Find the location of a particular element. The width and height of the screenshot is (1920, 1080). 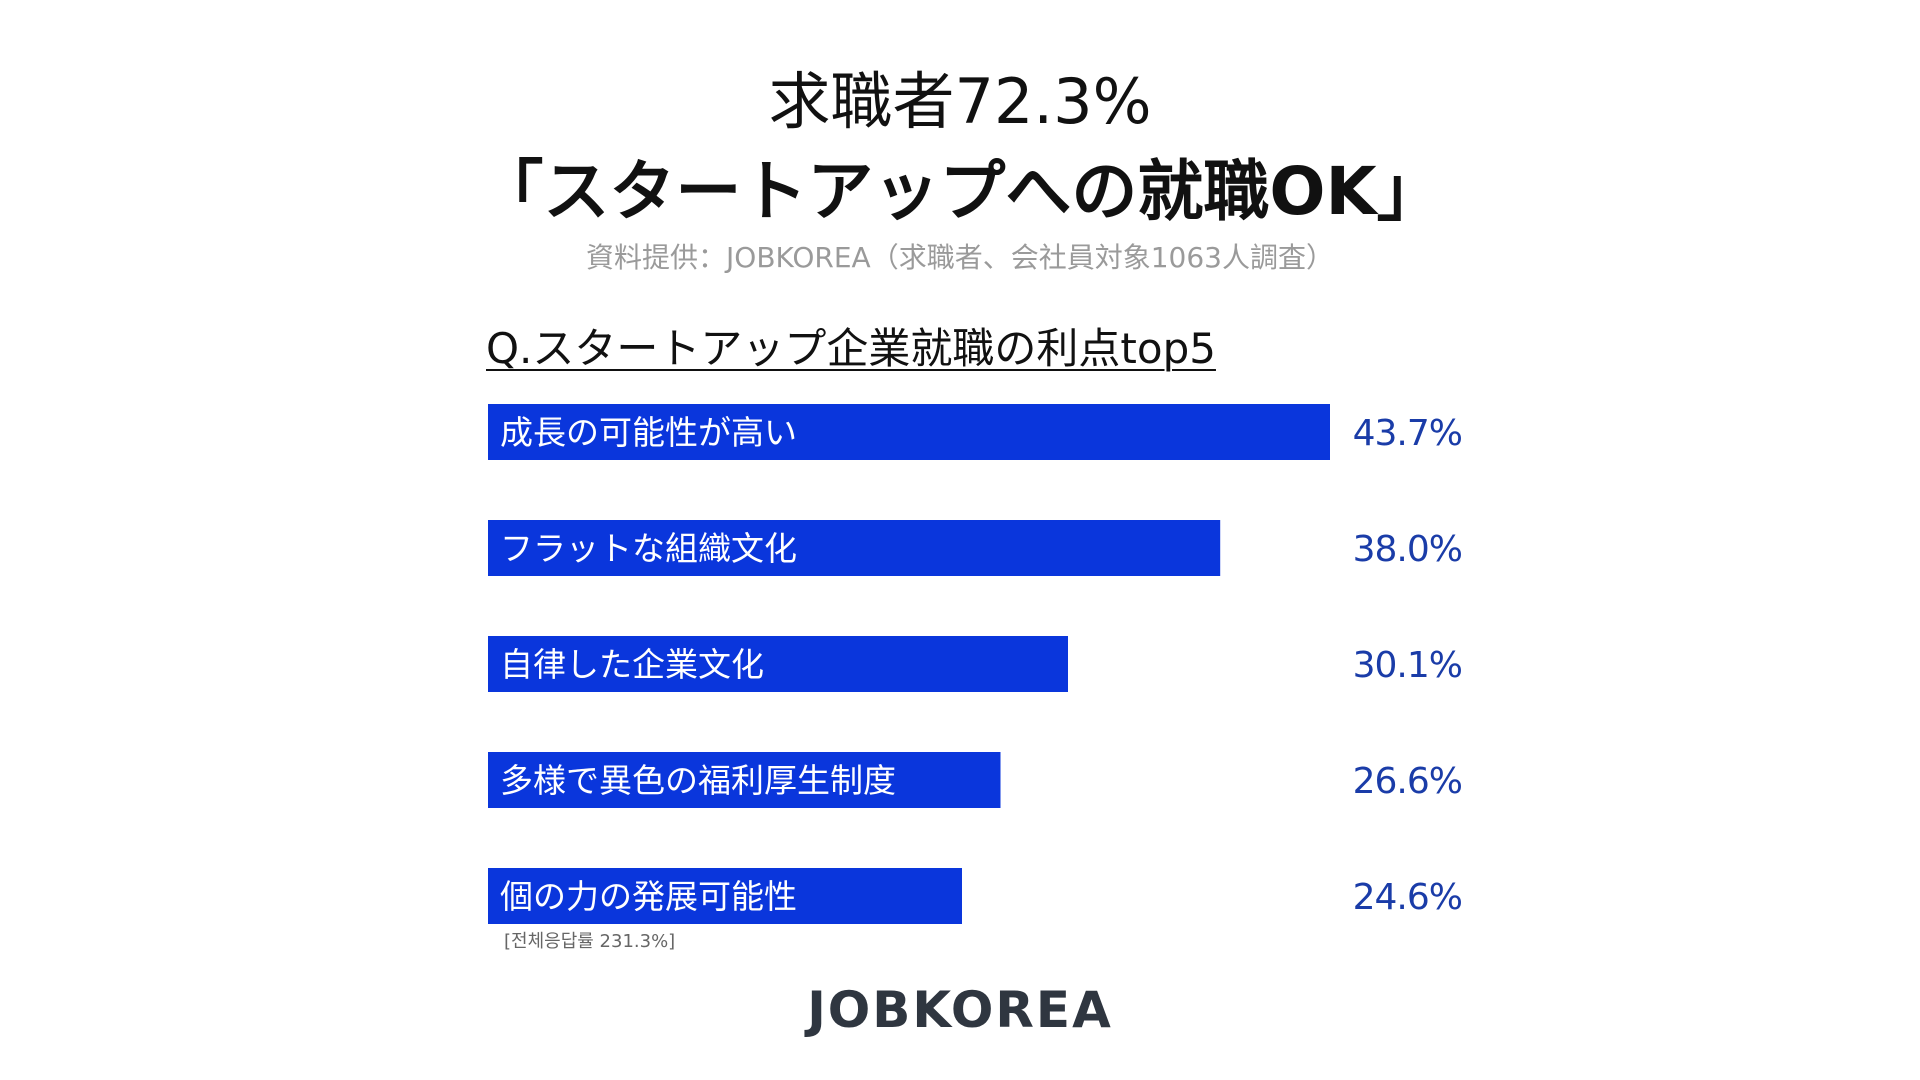

value-label-3: 30.1% is located at coordinates (1407, 665).